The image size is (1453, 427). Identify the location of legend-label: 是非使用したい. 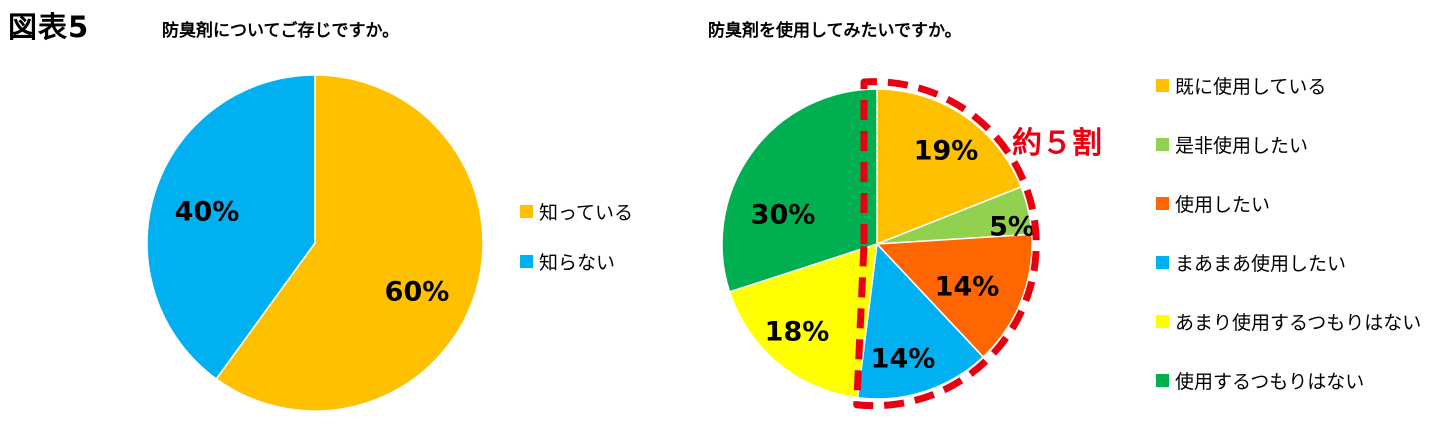
(1242, 146).